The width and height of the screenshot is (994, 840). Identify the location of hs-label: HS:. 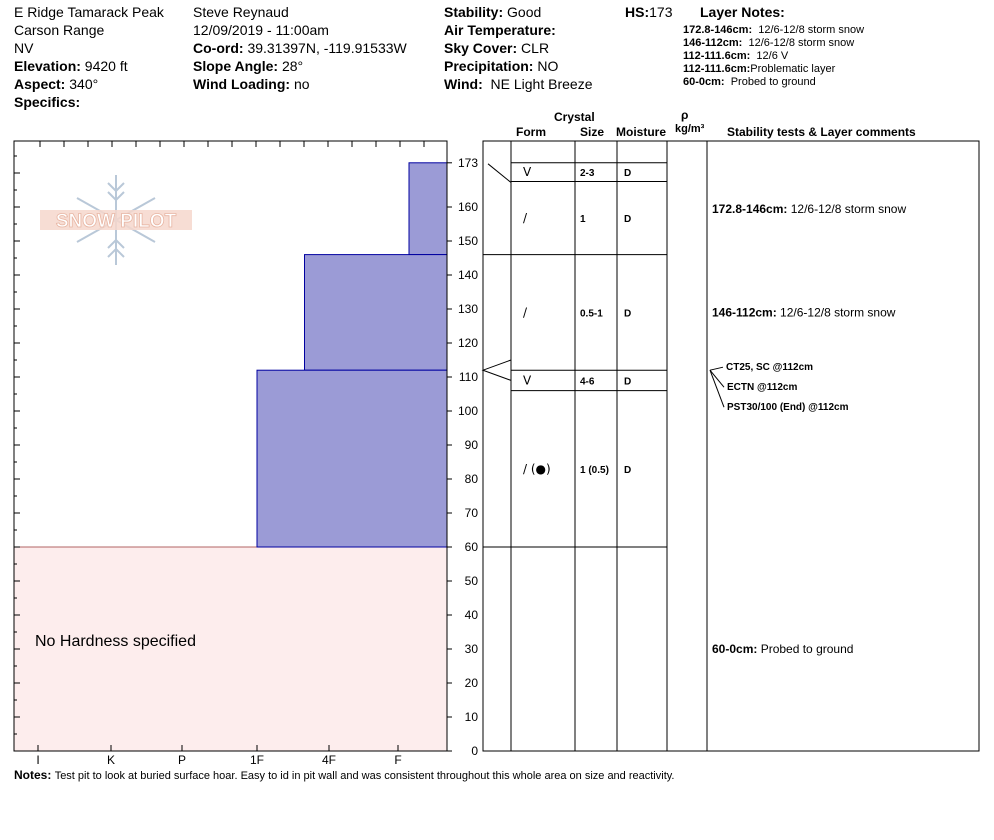
(637, 12).